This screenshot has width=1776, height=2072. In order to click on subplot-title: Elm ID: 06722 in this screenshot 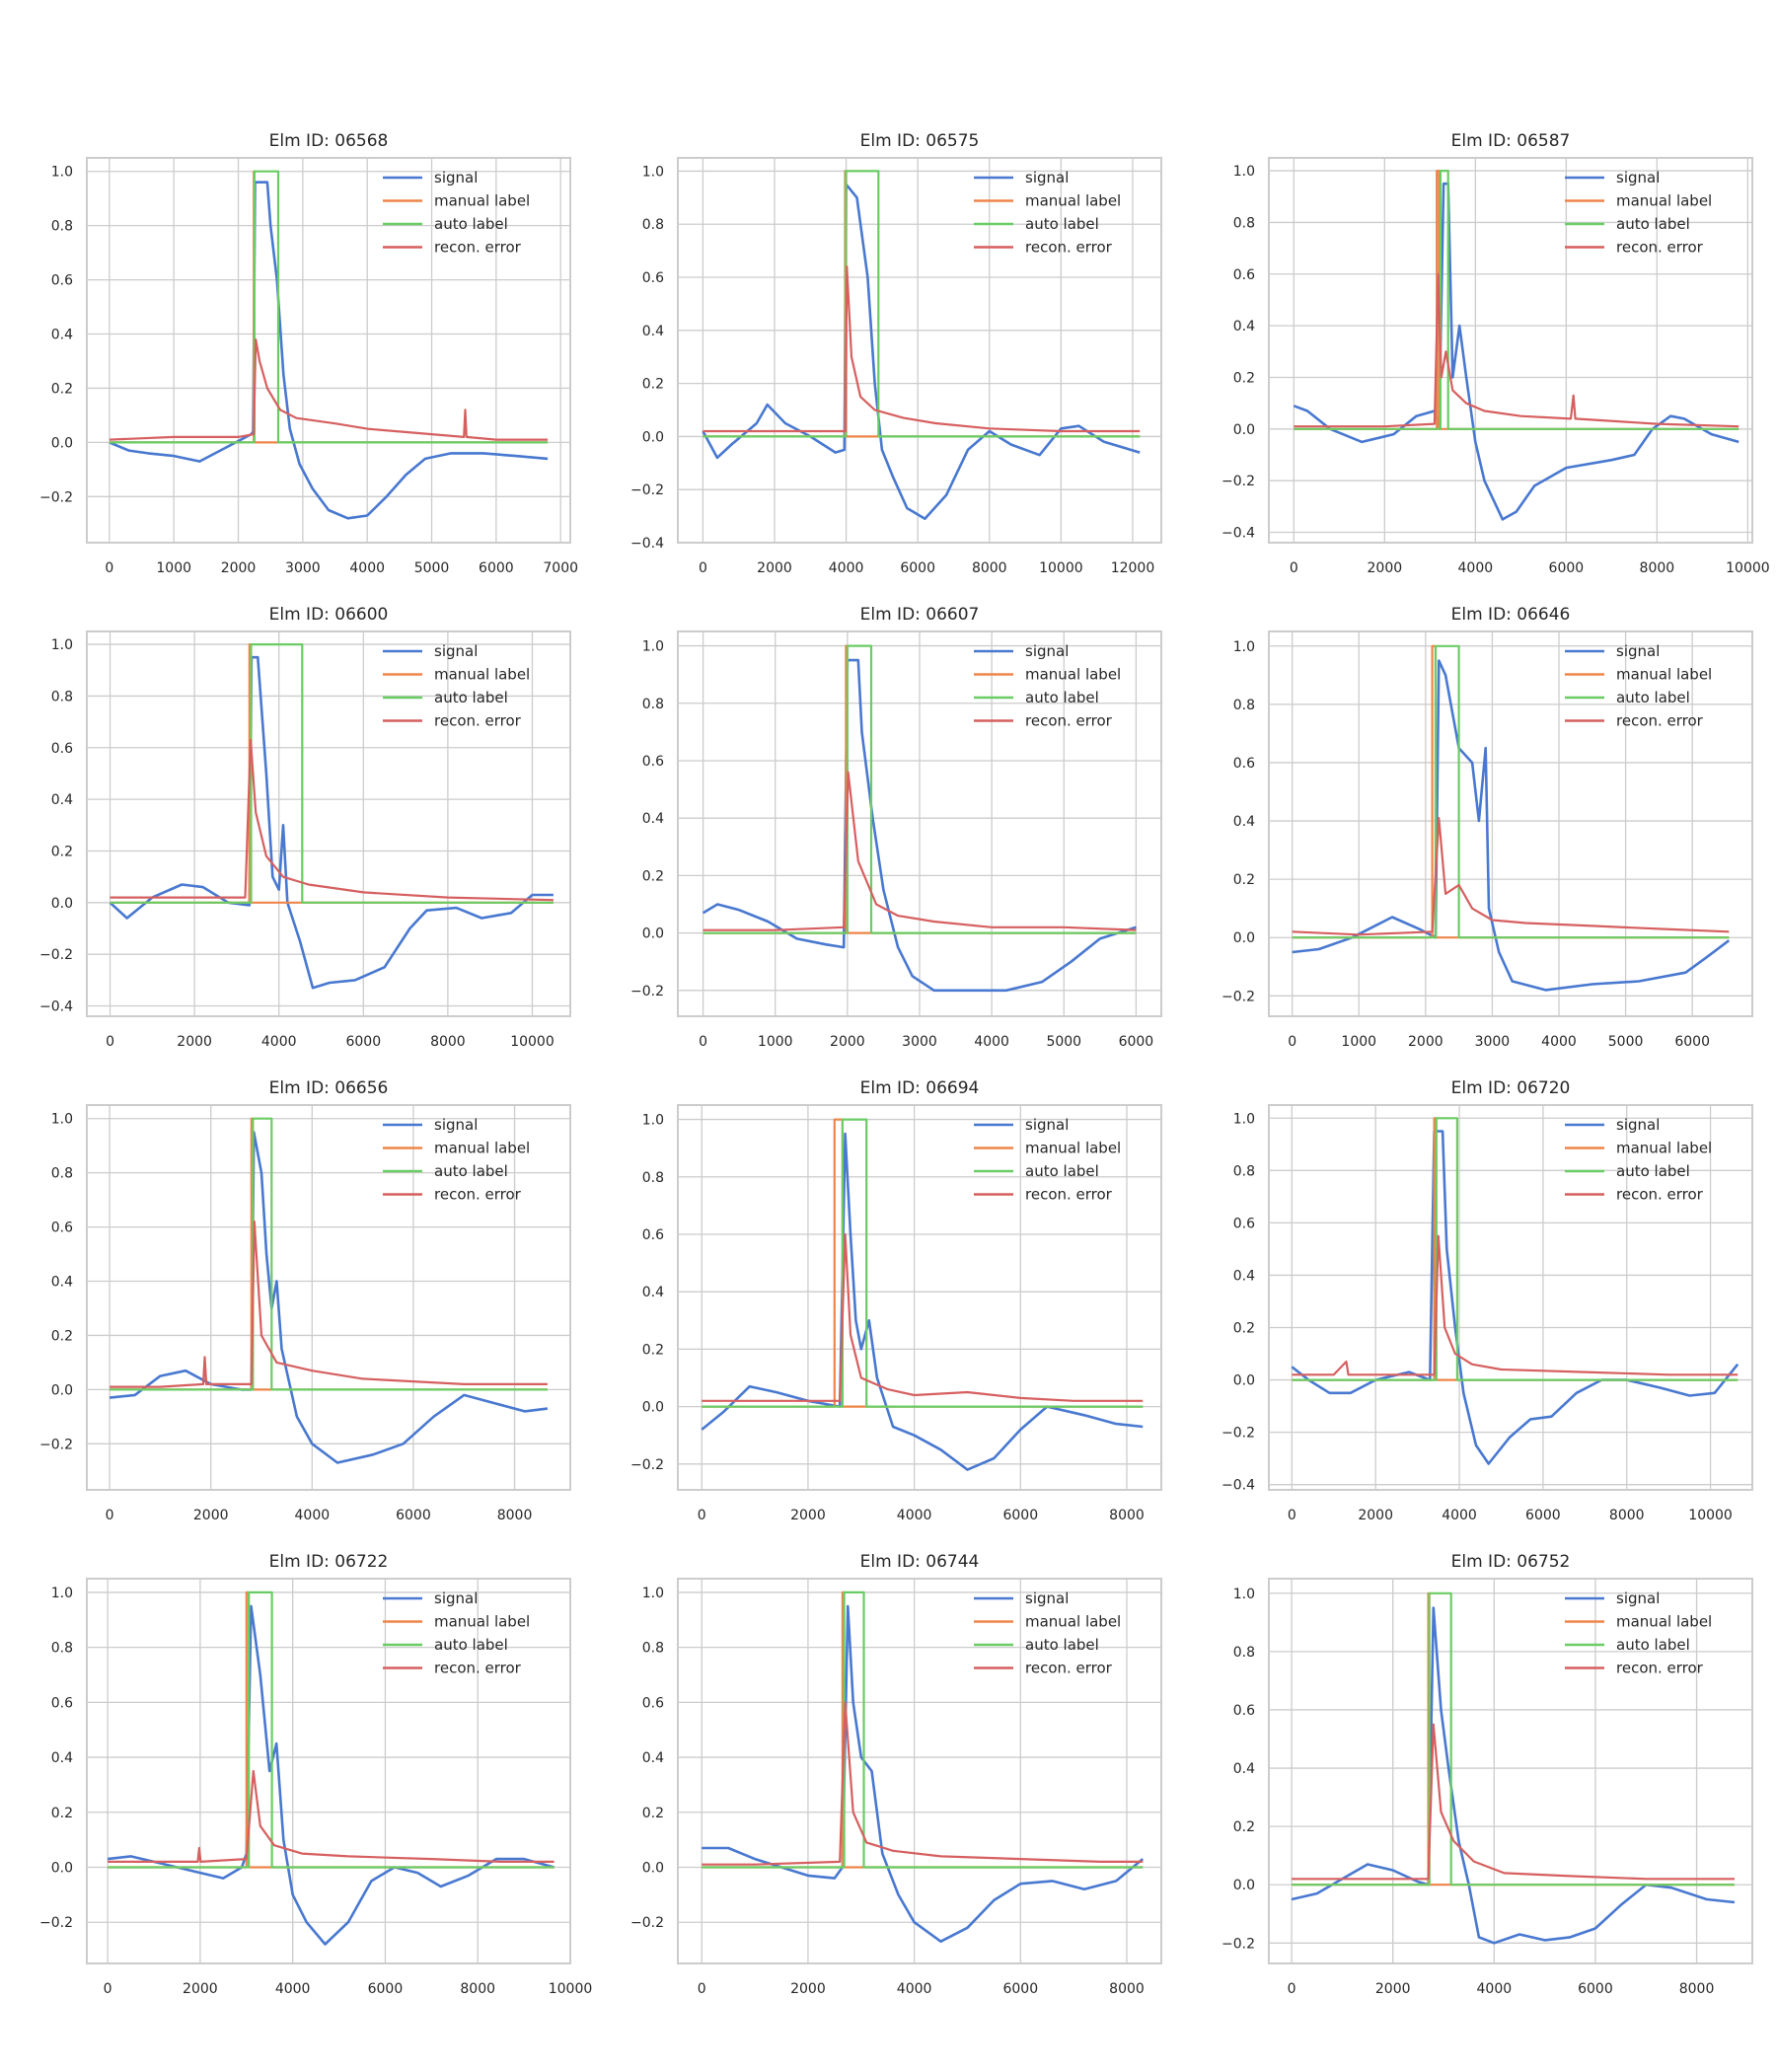, I will do `click(329, 1562)`.